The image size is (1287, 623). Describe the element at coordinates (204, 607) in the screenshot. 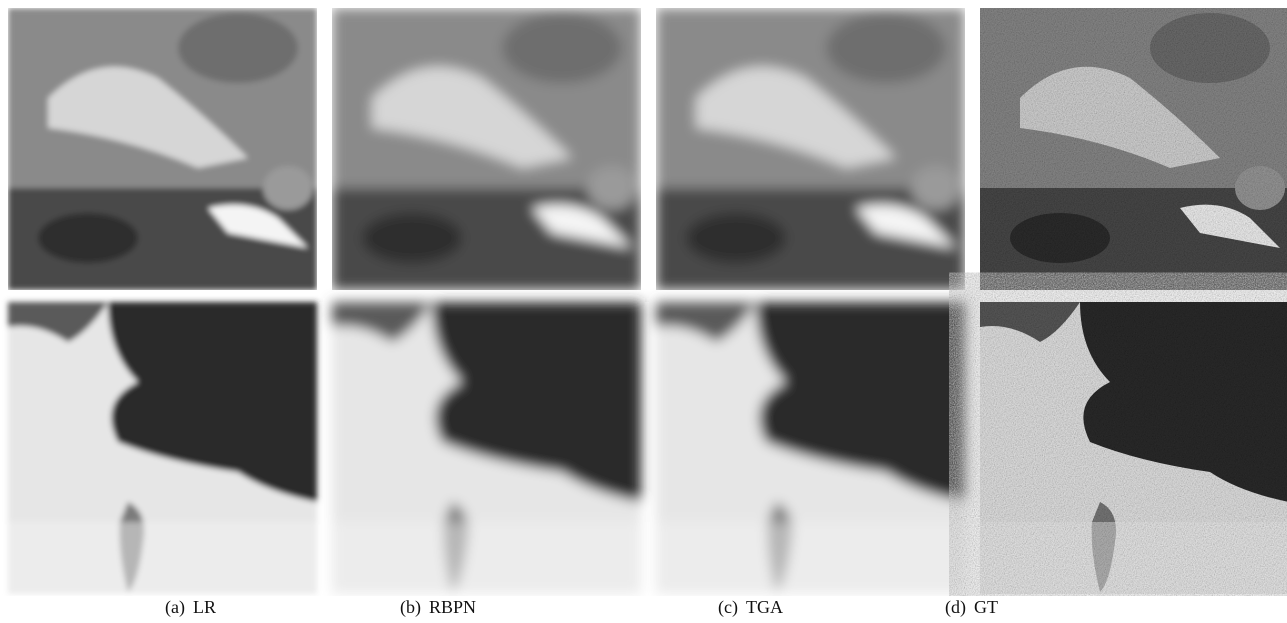

I see `caption-text: LR` at that location.